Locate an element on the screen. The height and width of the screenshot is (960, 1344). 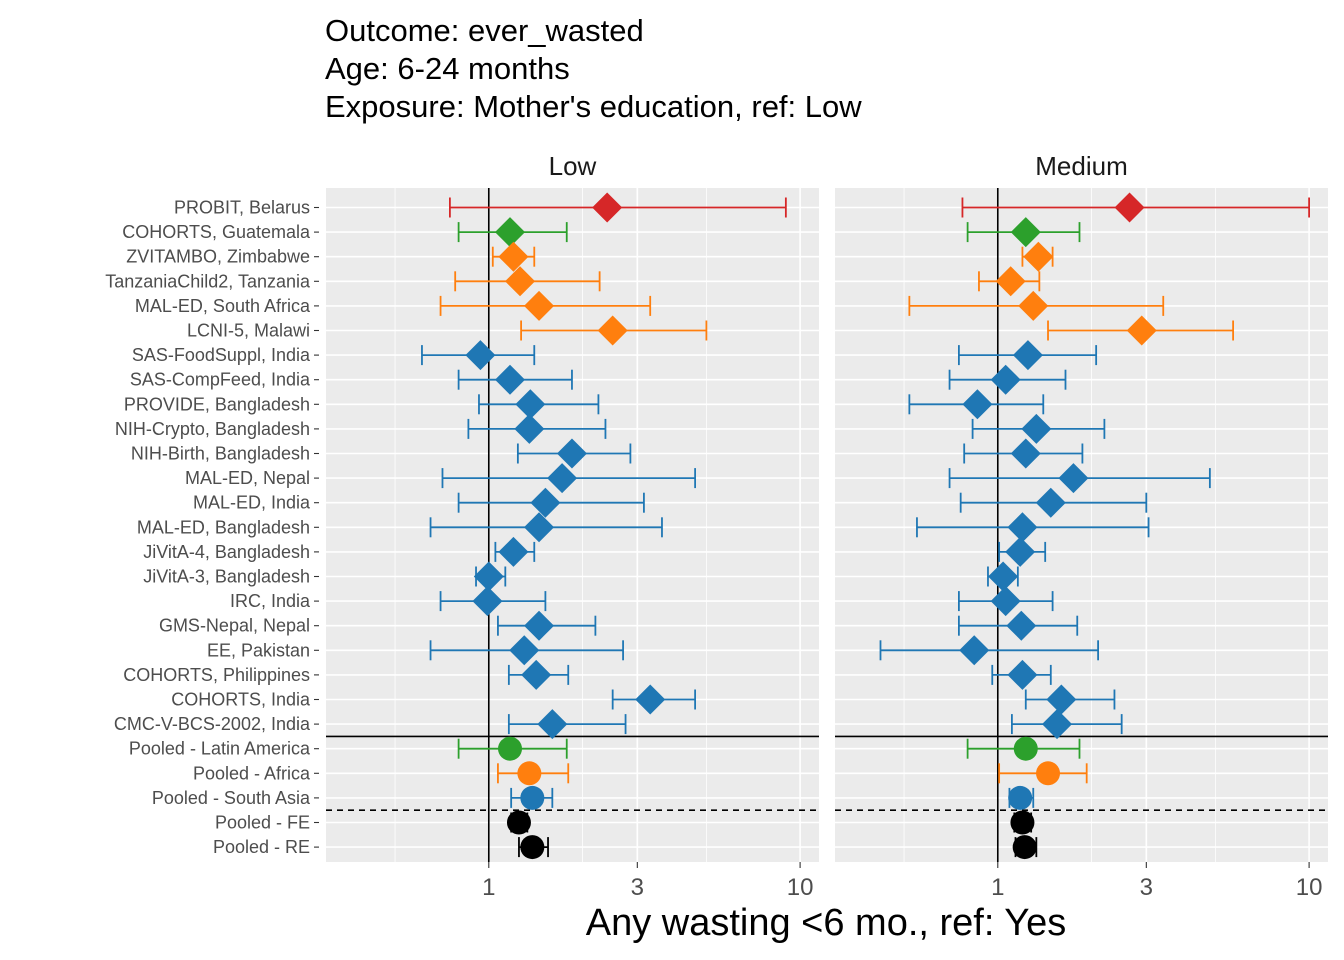
estimate-low-cohorts-india is located at coordinates (654, 699).